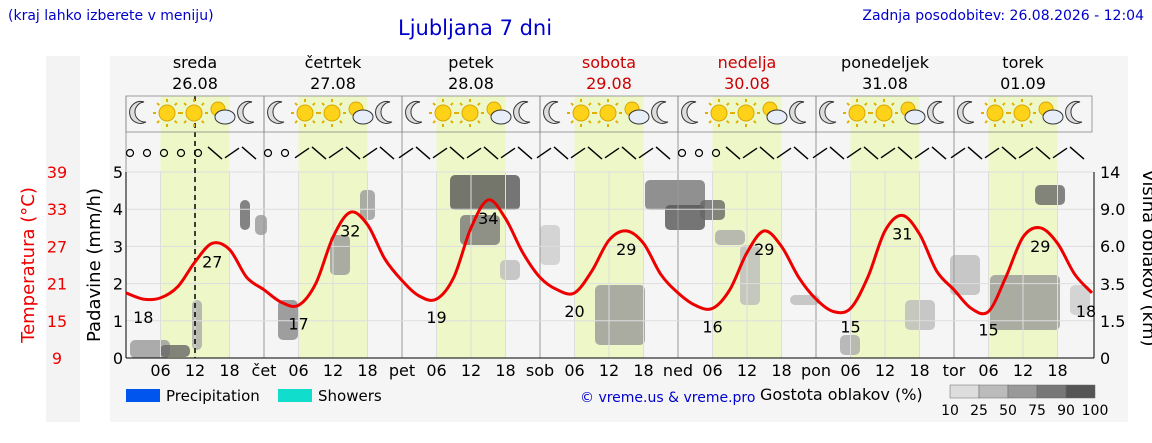 This screenshot has width=1152, height=443. What do you see at coordinates (747, 83) in the screenshot?
I see `day-date: 30.08` at bounding box center [747, 83].